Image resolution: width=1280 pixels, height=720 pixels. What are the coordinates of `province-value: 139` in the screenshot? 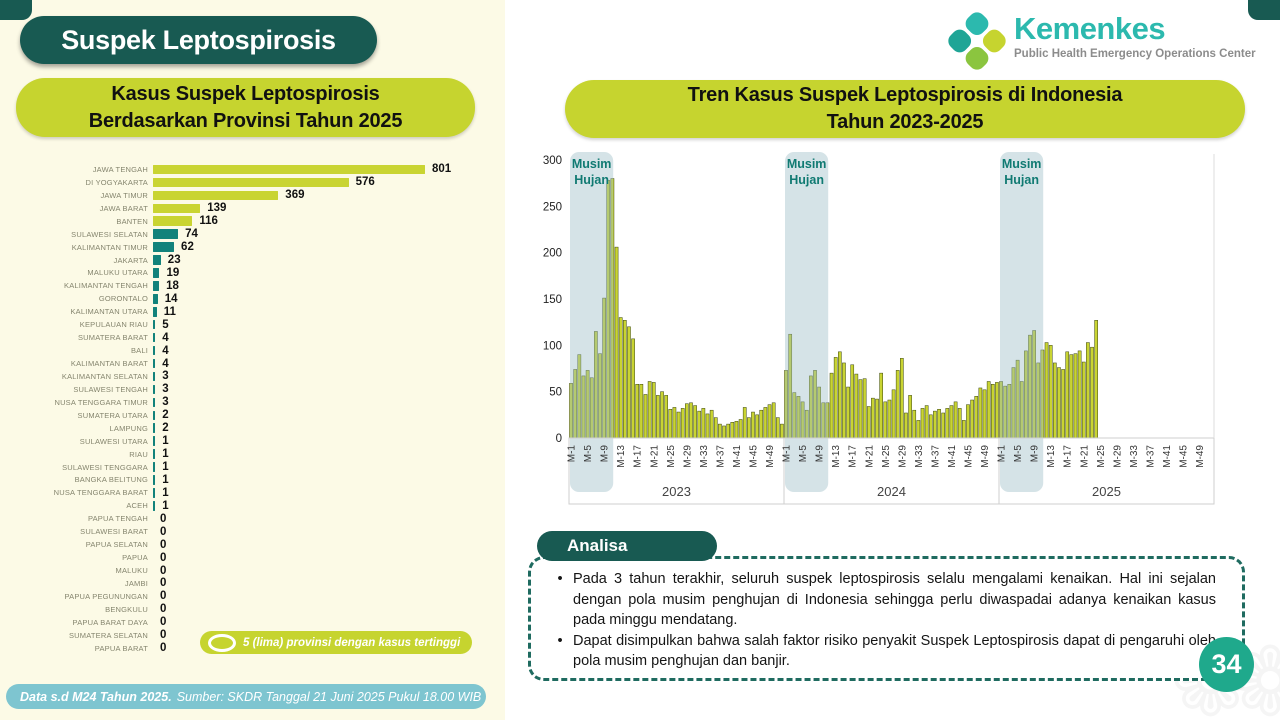 It's located at (217, 208).